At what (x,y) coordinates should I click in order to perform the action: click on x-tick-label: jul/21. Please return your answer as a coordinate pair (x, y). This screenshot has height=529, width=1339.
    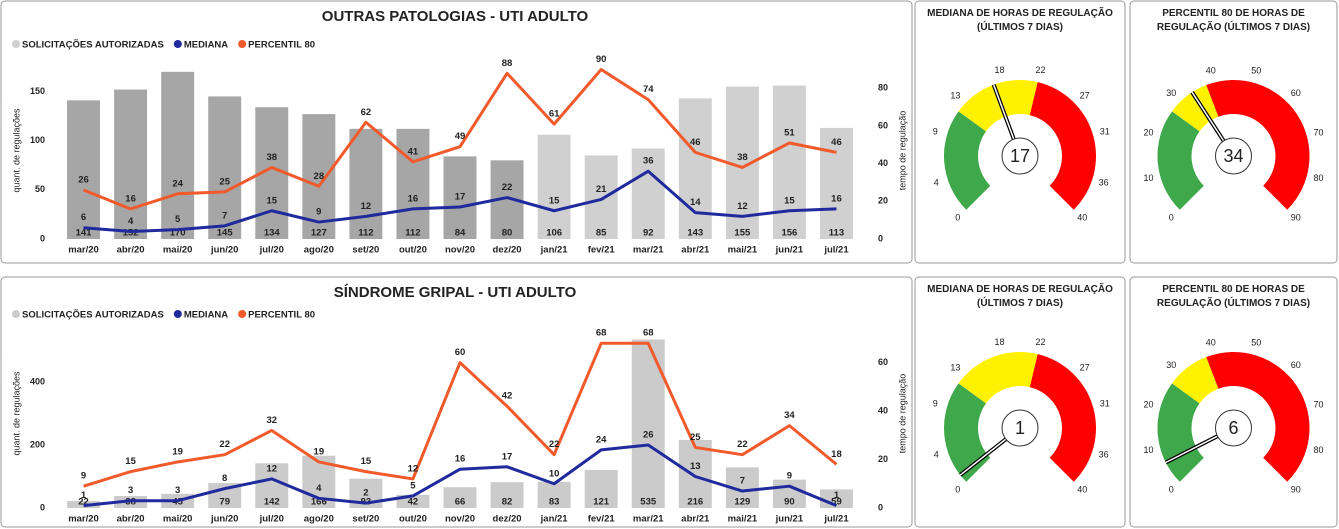
    Looking at the image, I should click on (836, 250).